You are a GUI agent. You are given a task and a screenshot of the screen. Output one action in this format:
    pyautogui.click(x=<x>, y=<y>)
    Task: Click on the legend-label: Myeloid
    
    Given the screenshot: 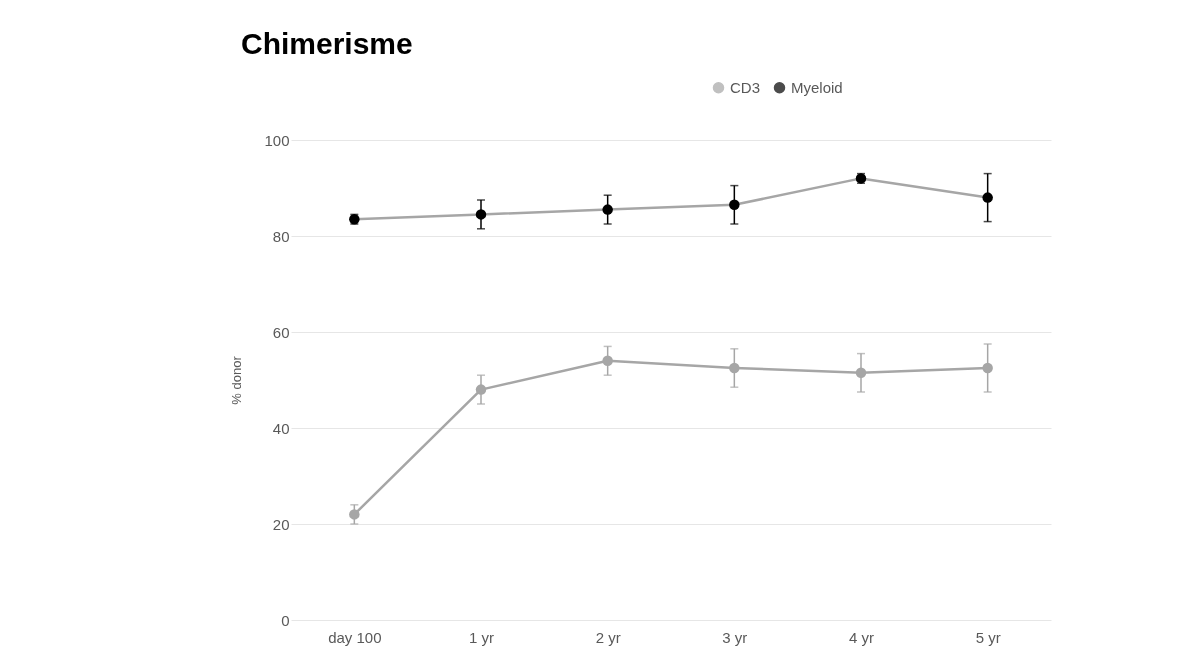 What is the action you would take?
    pyautogui.click(x=817, y=87)
    